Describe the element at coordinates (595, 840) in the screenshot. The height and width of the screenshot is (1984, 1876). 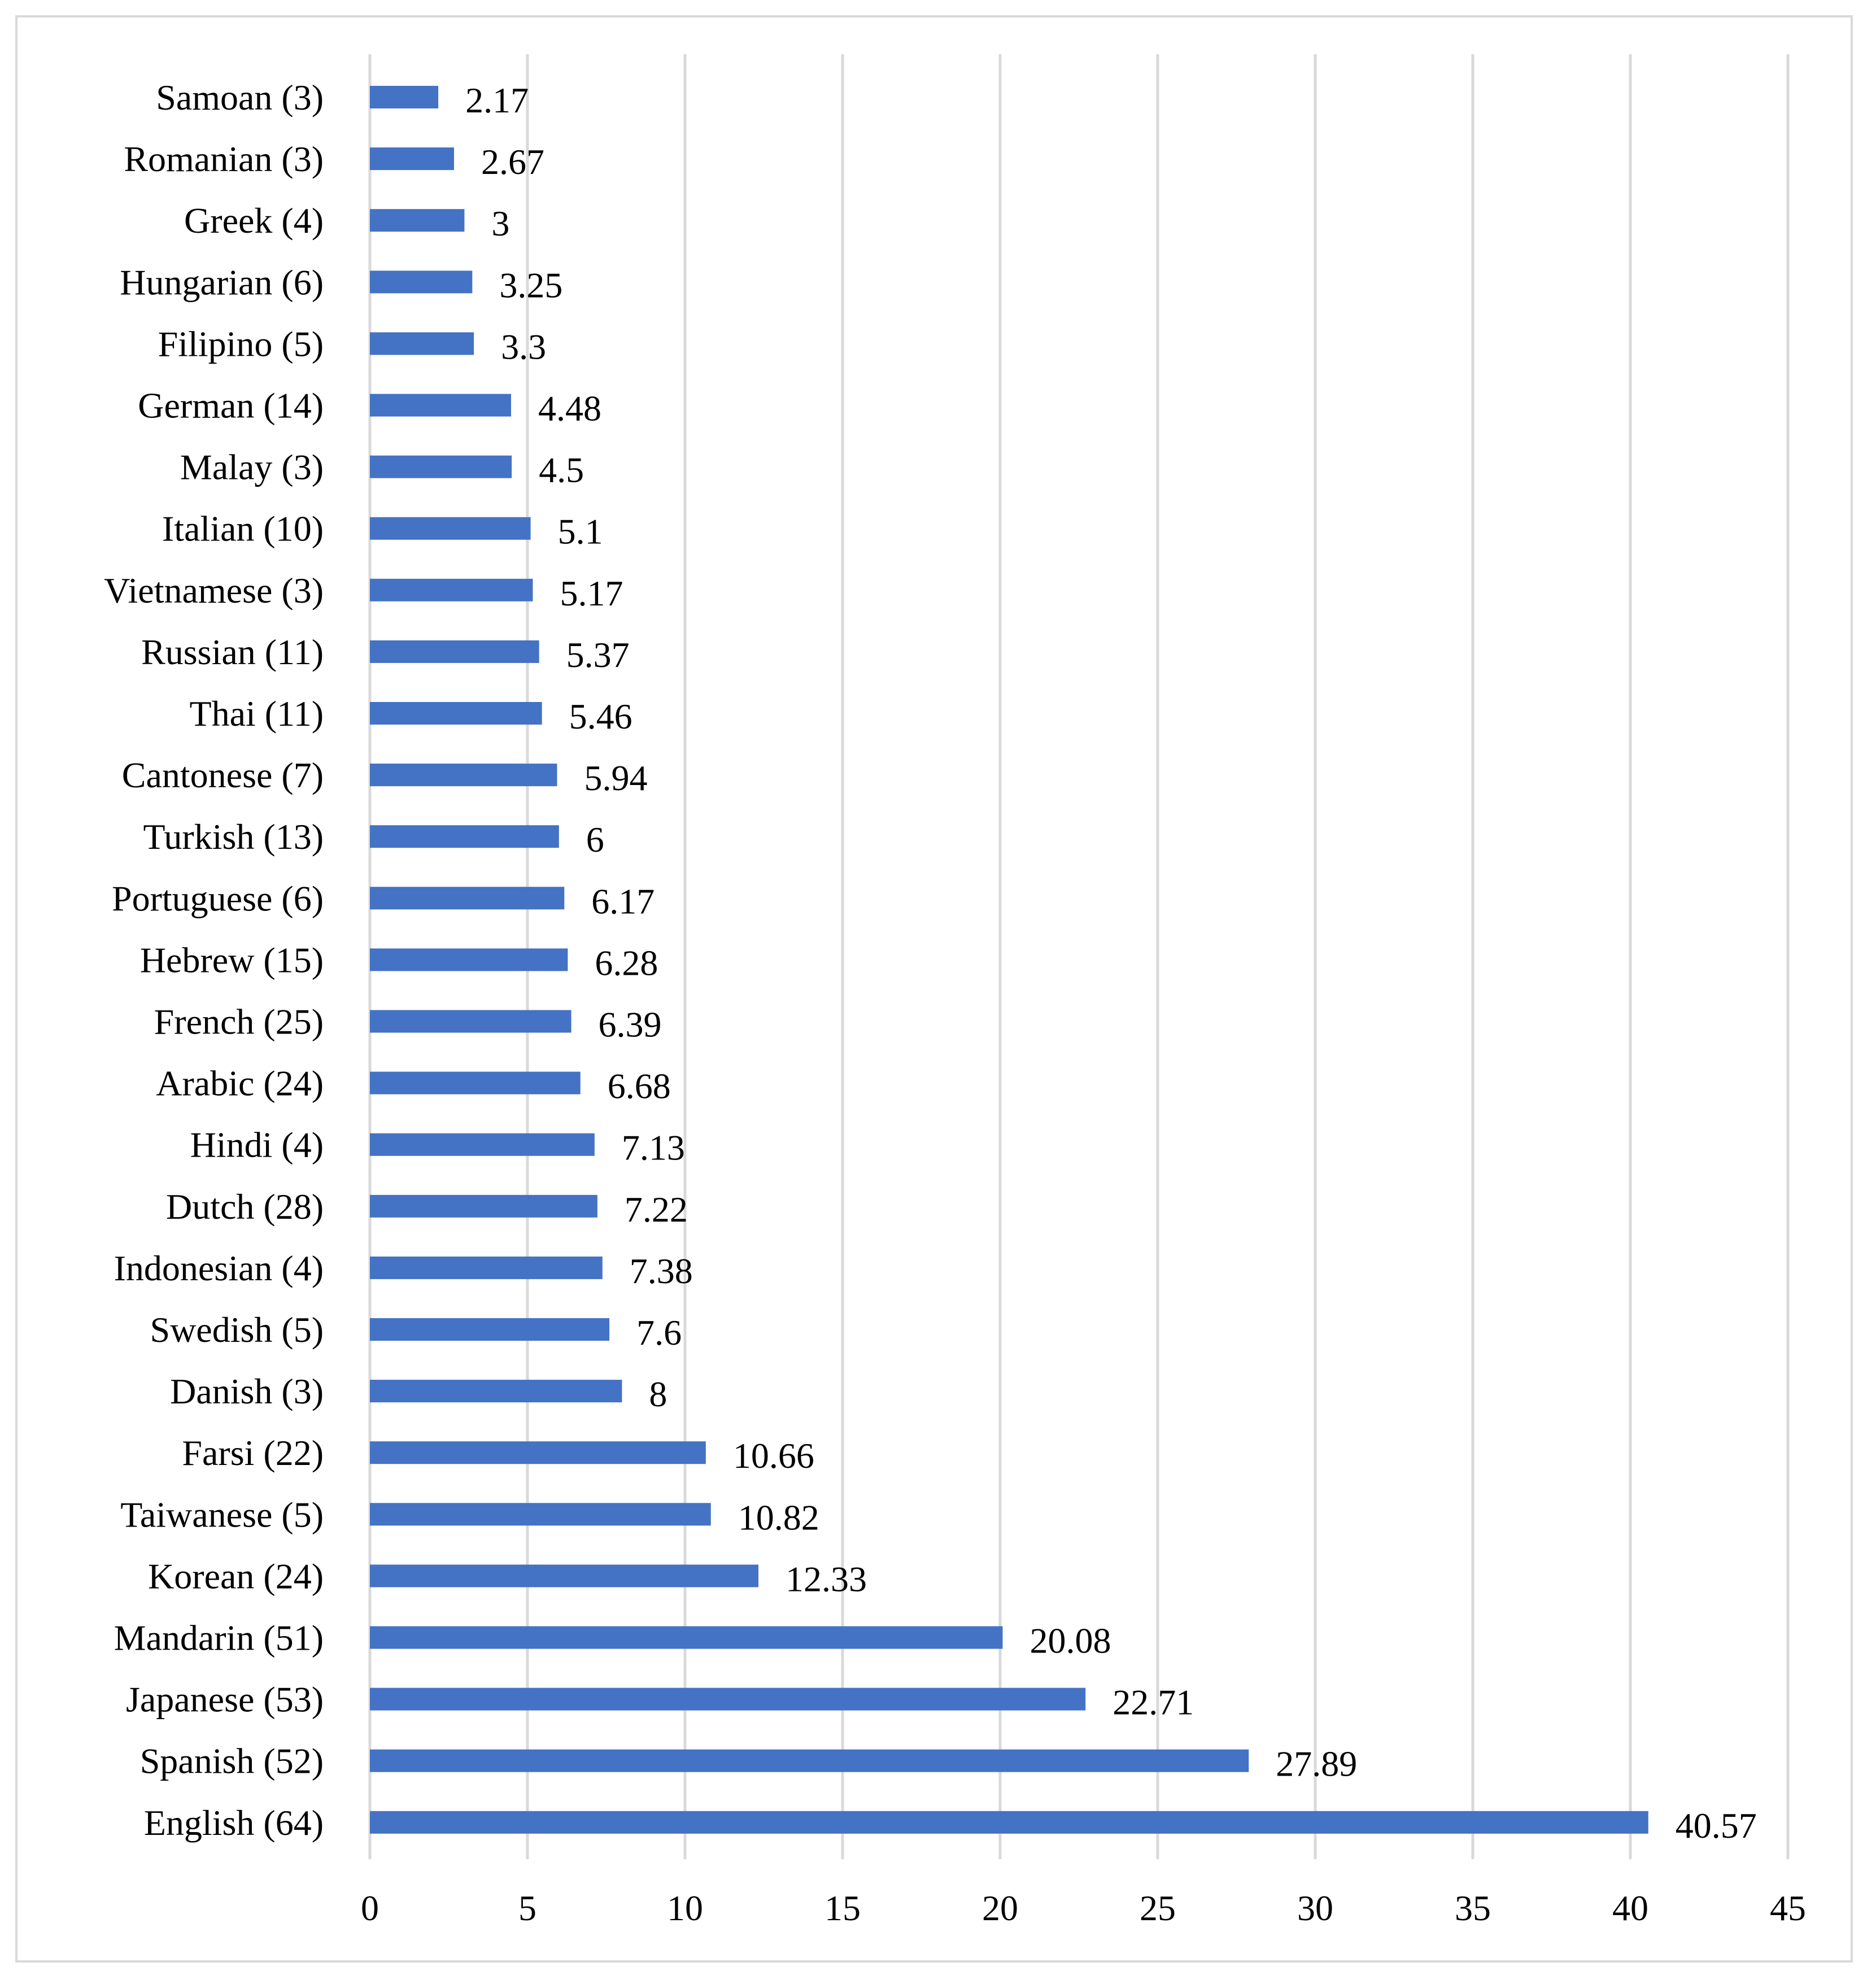
I see `data-label: 6` at that location.